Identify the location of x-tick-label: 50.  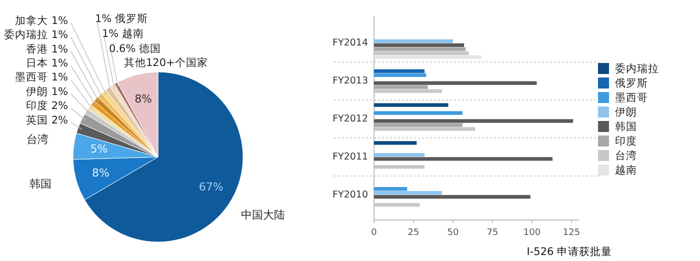
(453, 233).